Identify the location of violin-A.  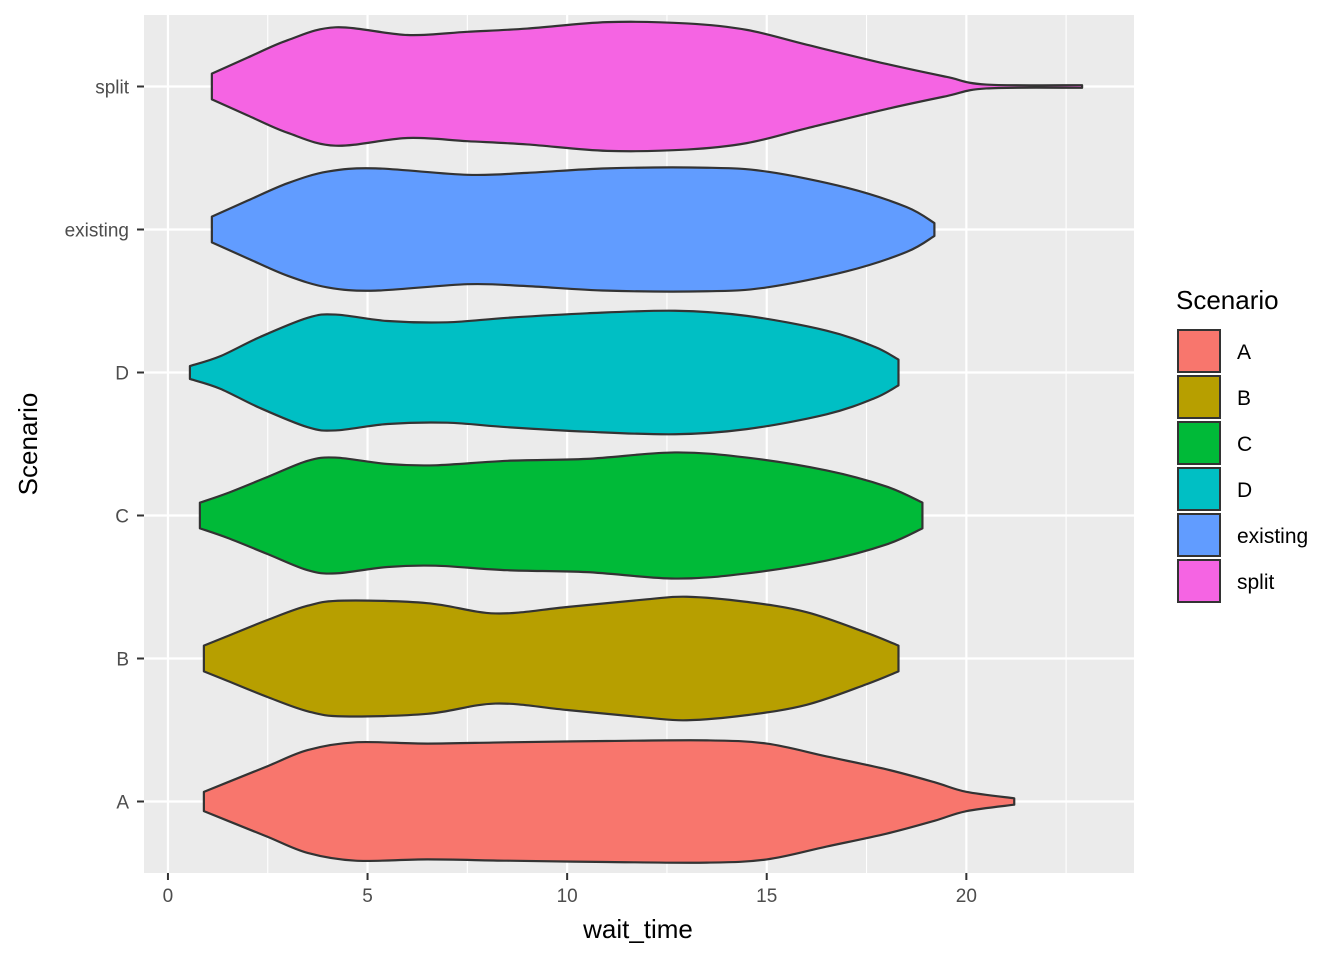
(609, 801).